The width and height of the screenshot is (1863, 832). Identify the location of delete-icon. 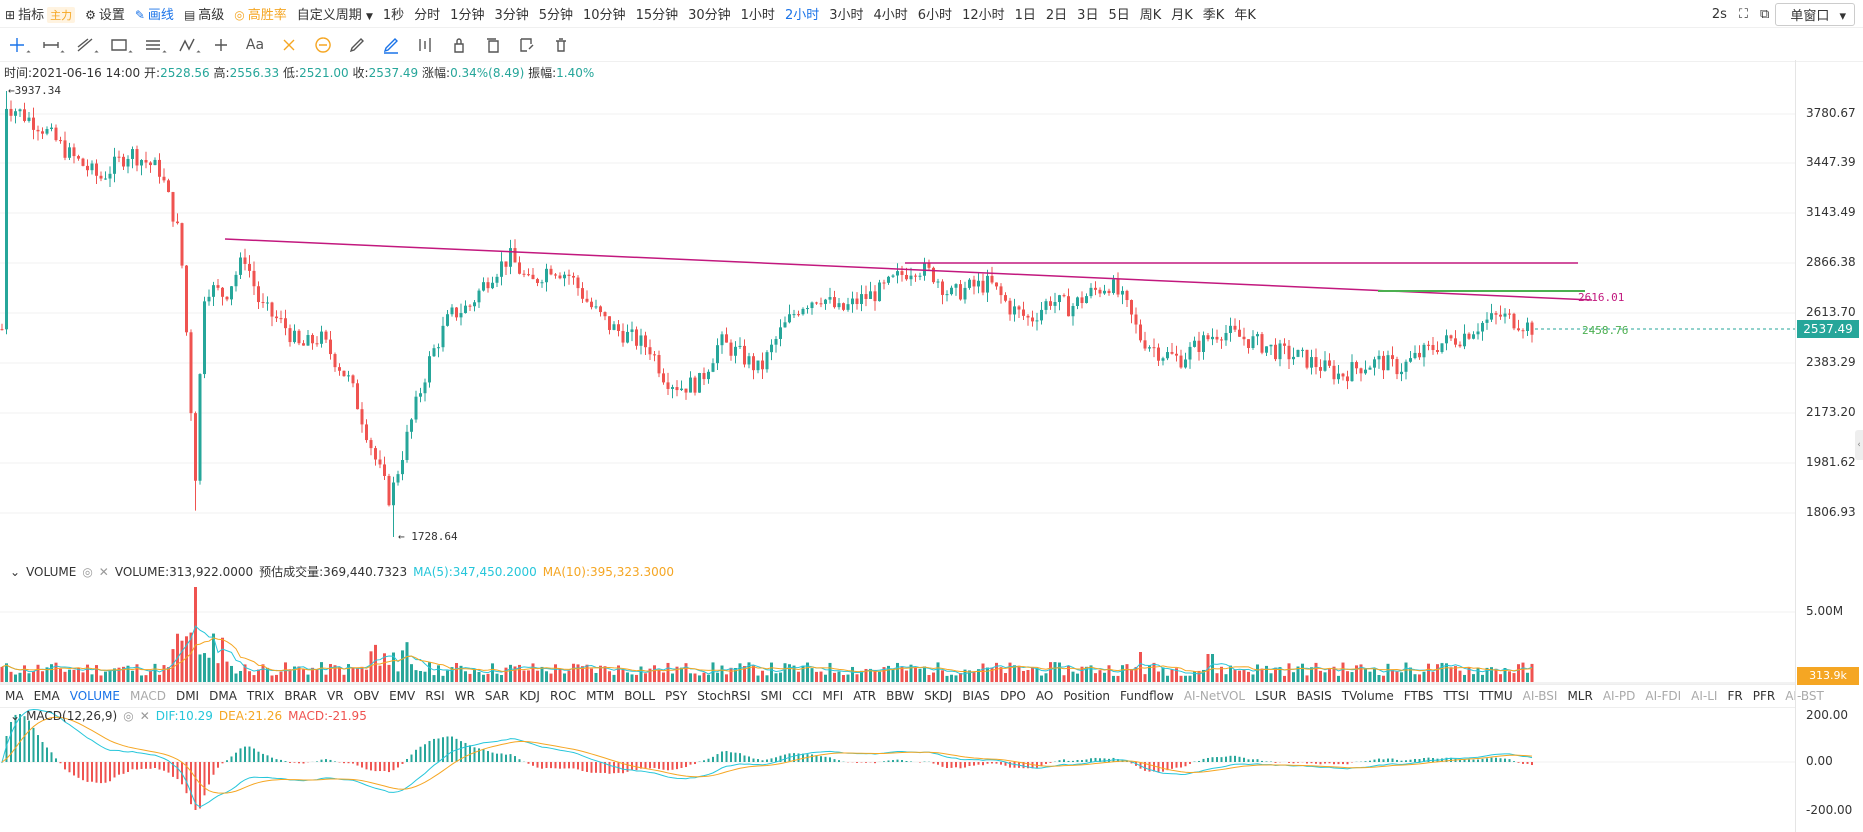
(561, 45).